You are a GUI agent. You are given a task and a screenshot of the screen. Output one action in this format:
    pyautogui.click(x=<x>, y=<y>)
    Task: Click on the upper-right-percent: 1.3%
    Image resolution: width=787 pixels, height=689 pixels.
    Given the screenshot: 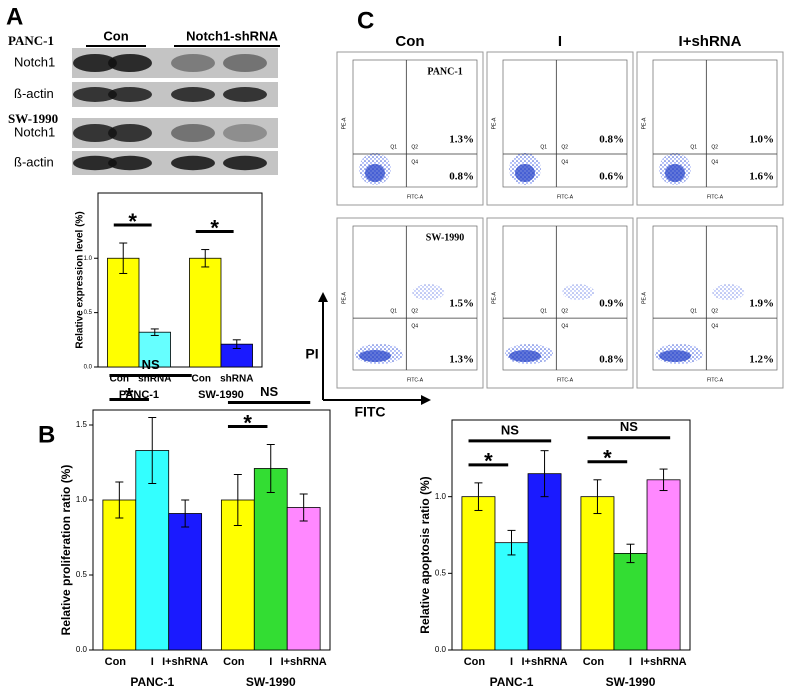 What is the action you would take?
    pyautogui.click(x=461, y=140)
    